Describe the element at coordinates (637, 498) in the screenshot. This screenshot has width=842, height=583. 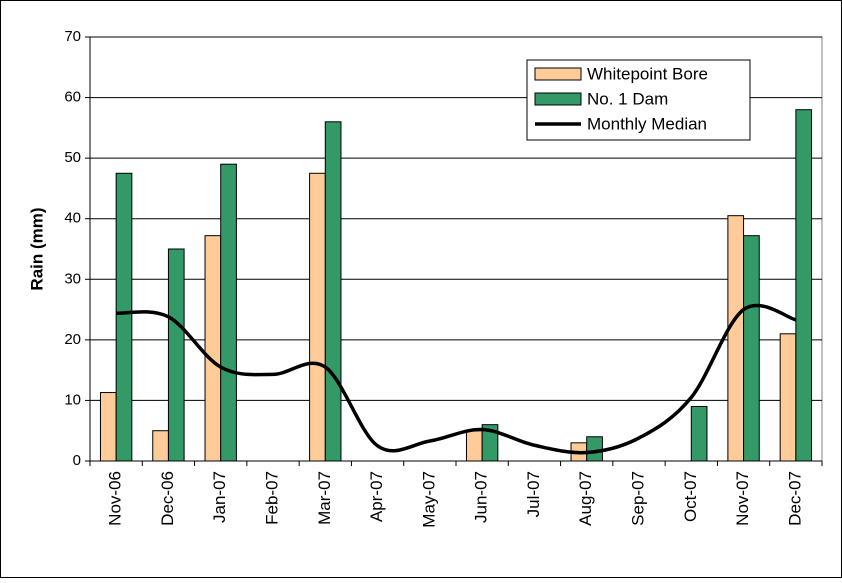
I see `x-tick-label: Sep-07` at that location.